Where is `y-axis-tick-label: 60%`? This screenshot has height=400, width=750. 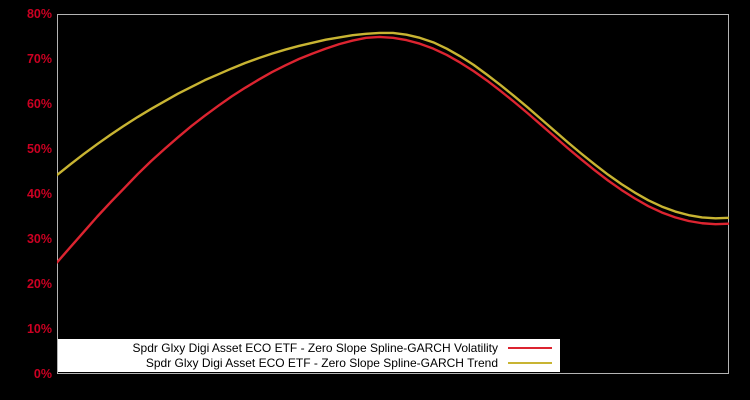
y-axis-tick-label: 60% is located at coordinates (39, 104).